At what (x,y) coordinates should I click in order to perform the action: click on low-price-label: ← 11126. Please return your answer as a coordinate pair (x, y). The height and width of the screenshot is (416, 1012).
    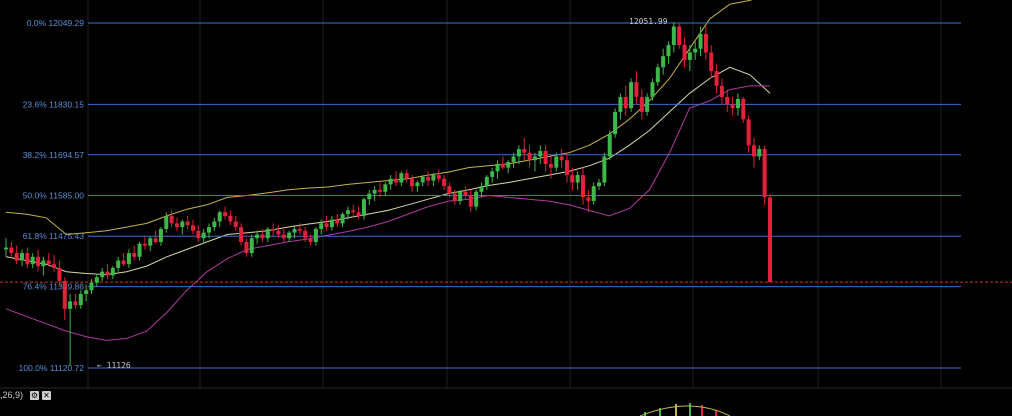
    Looking at the image, I should click on (114, 365).